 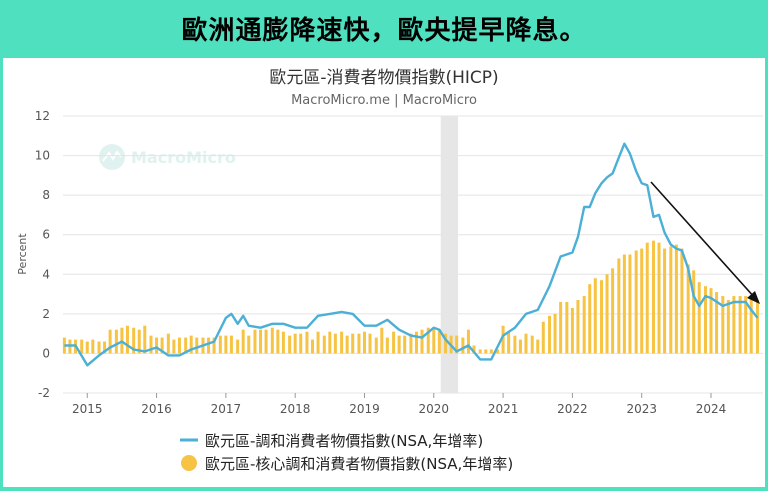 I want to click on x-tick-label: 2022, so click(x=572, y=409).